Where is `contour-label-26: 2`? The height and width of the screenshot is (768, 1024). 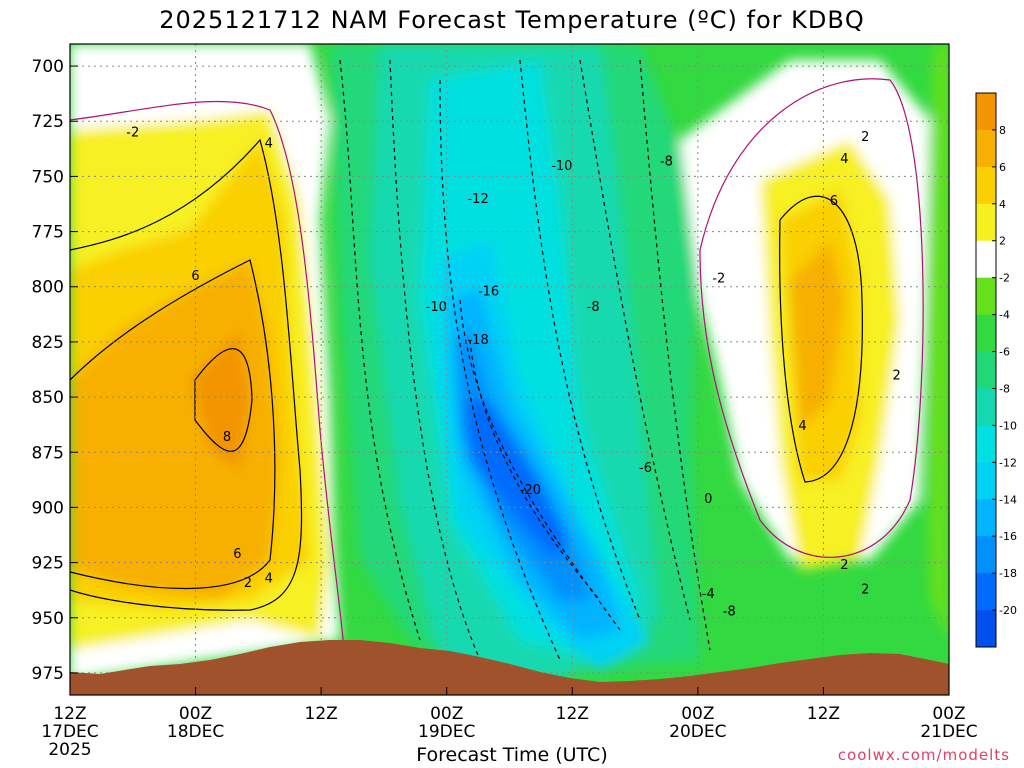
contour-label-26: 2 is located at coordinates (865, 589).